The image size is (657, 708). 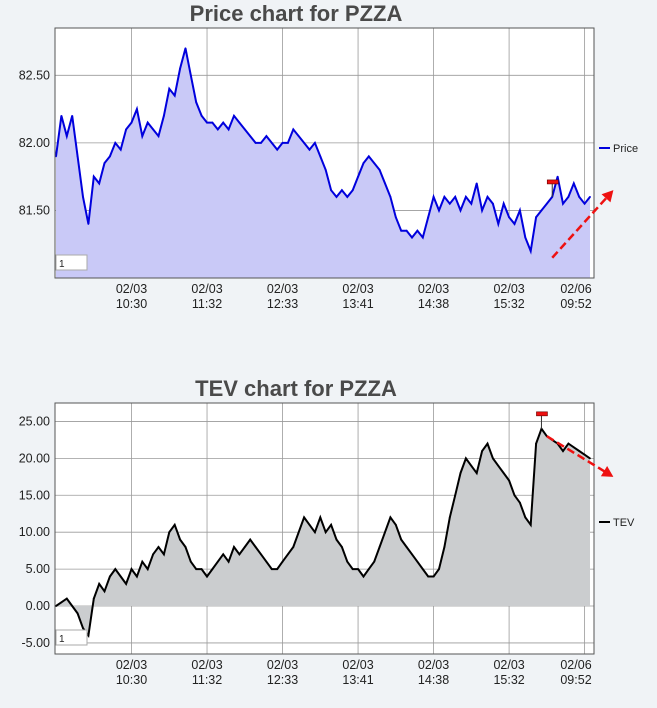 I want to click on price-x-tick-time: 11:32, so click(x=207, y=304).